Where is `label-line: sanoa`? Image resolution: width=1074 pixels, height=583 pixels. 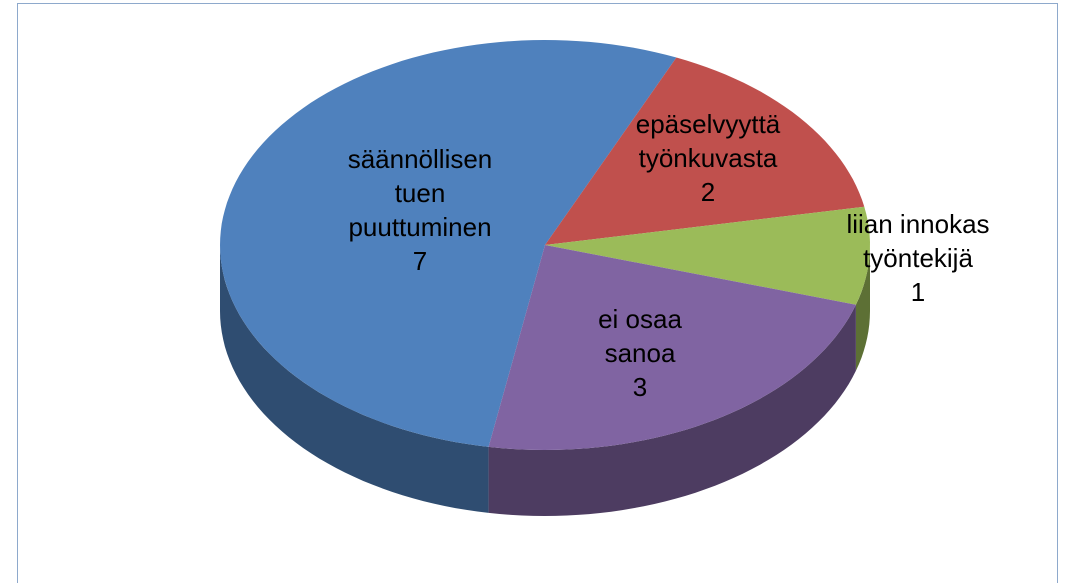 label-line: sanoa is located at coordinates (640, 353).